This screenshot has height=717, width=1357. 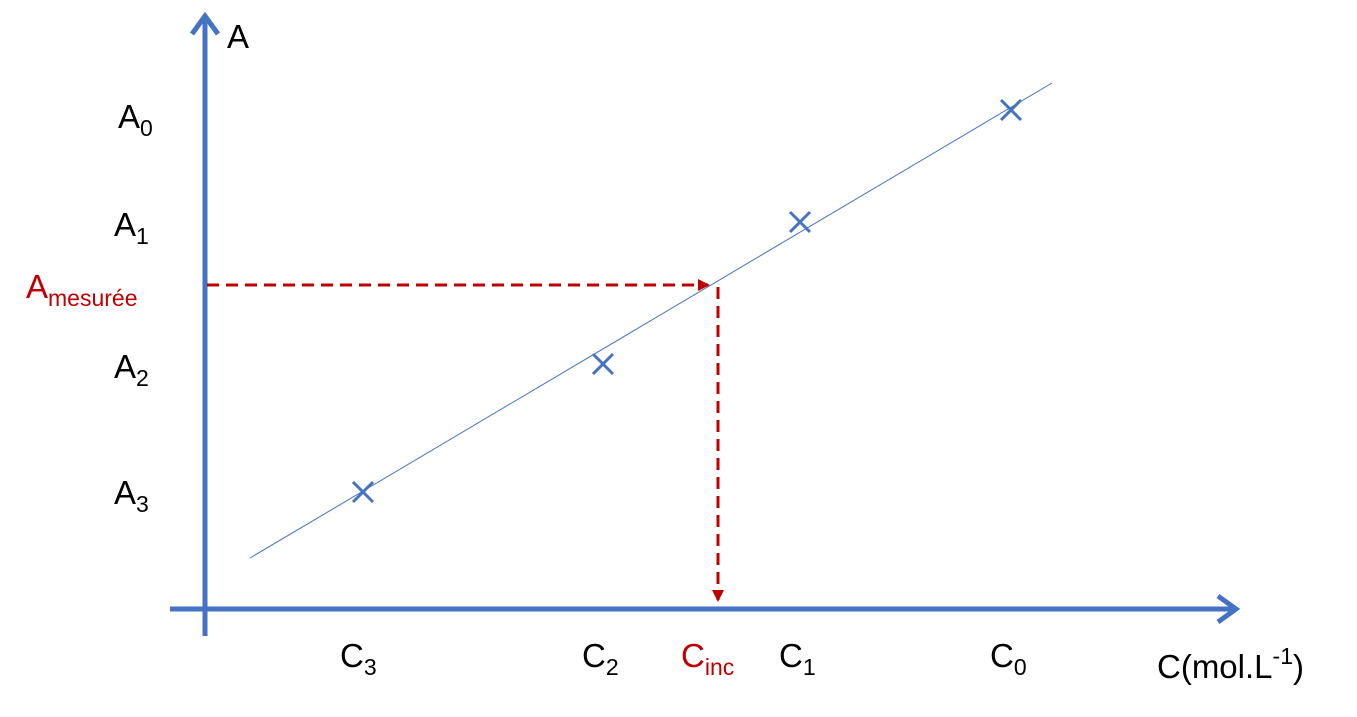 I want to click on x-axis-label-end: ), so click(x=1298, y=666).